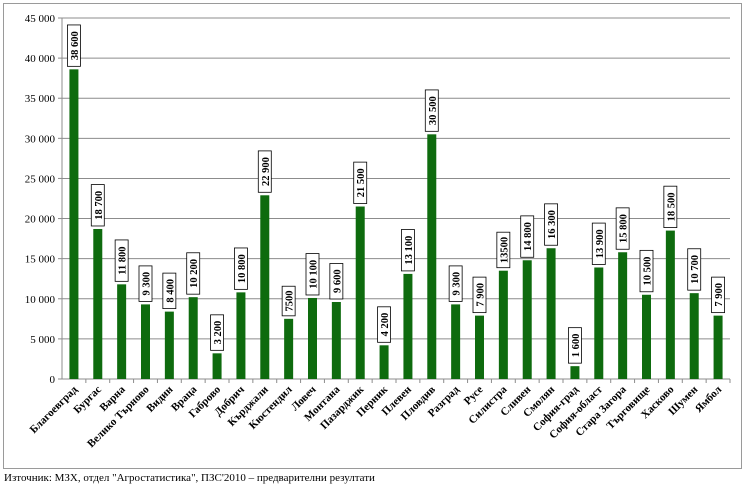 Image resolution: width=747 pixels, height=488 pixels. I want to click on data-label: 10 200, so click(193, 273).